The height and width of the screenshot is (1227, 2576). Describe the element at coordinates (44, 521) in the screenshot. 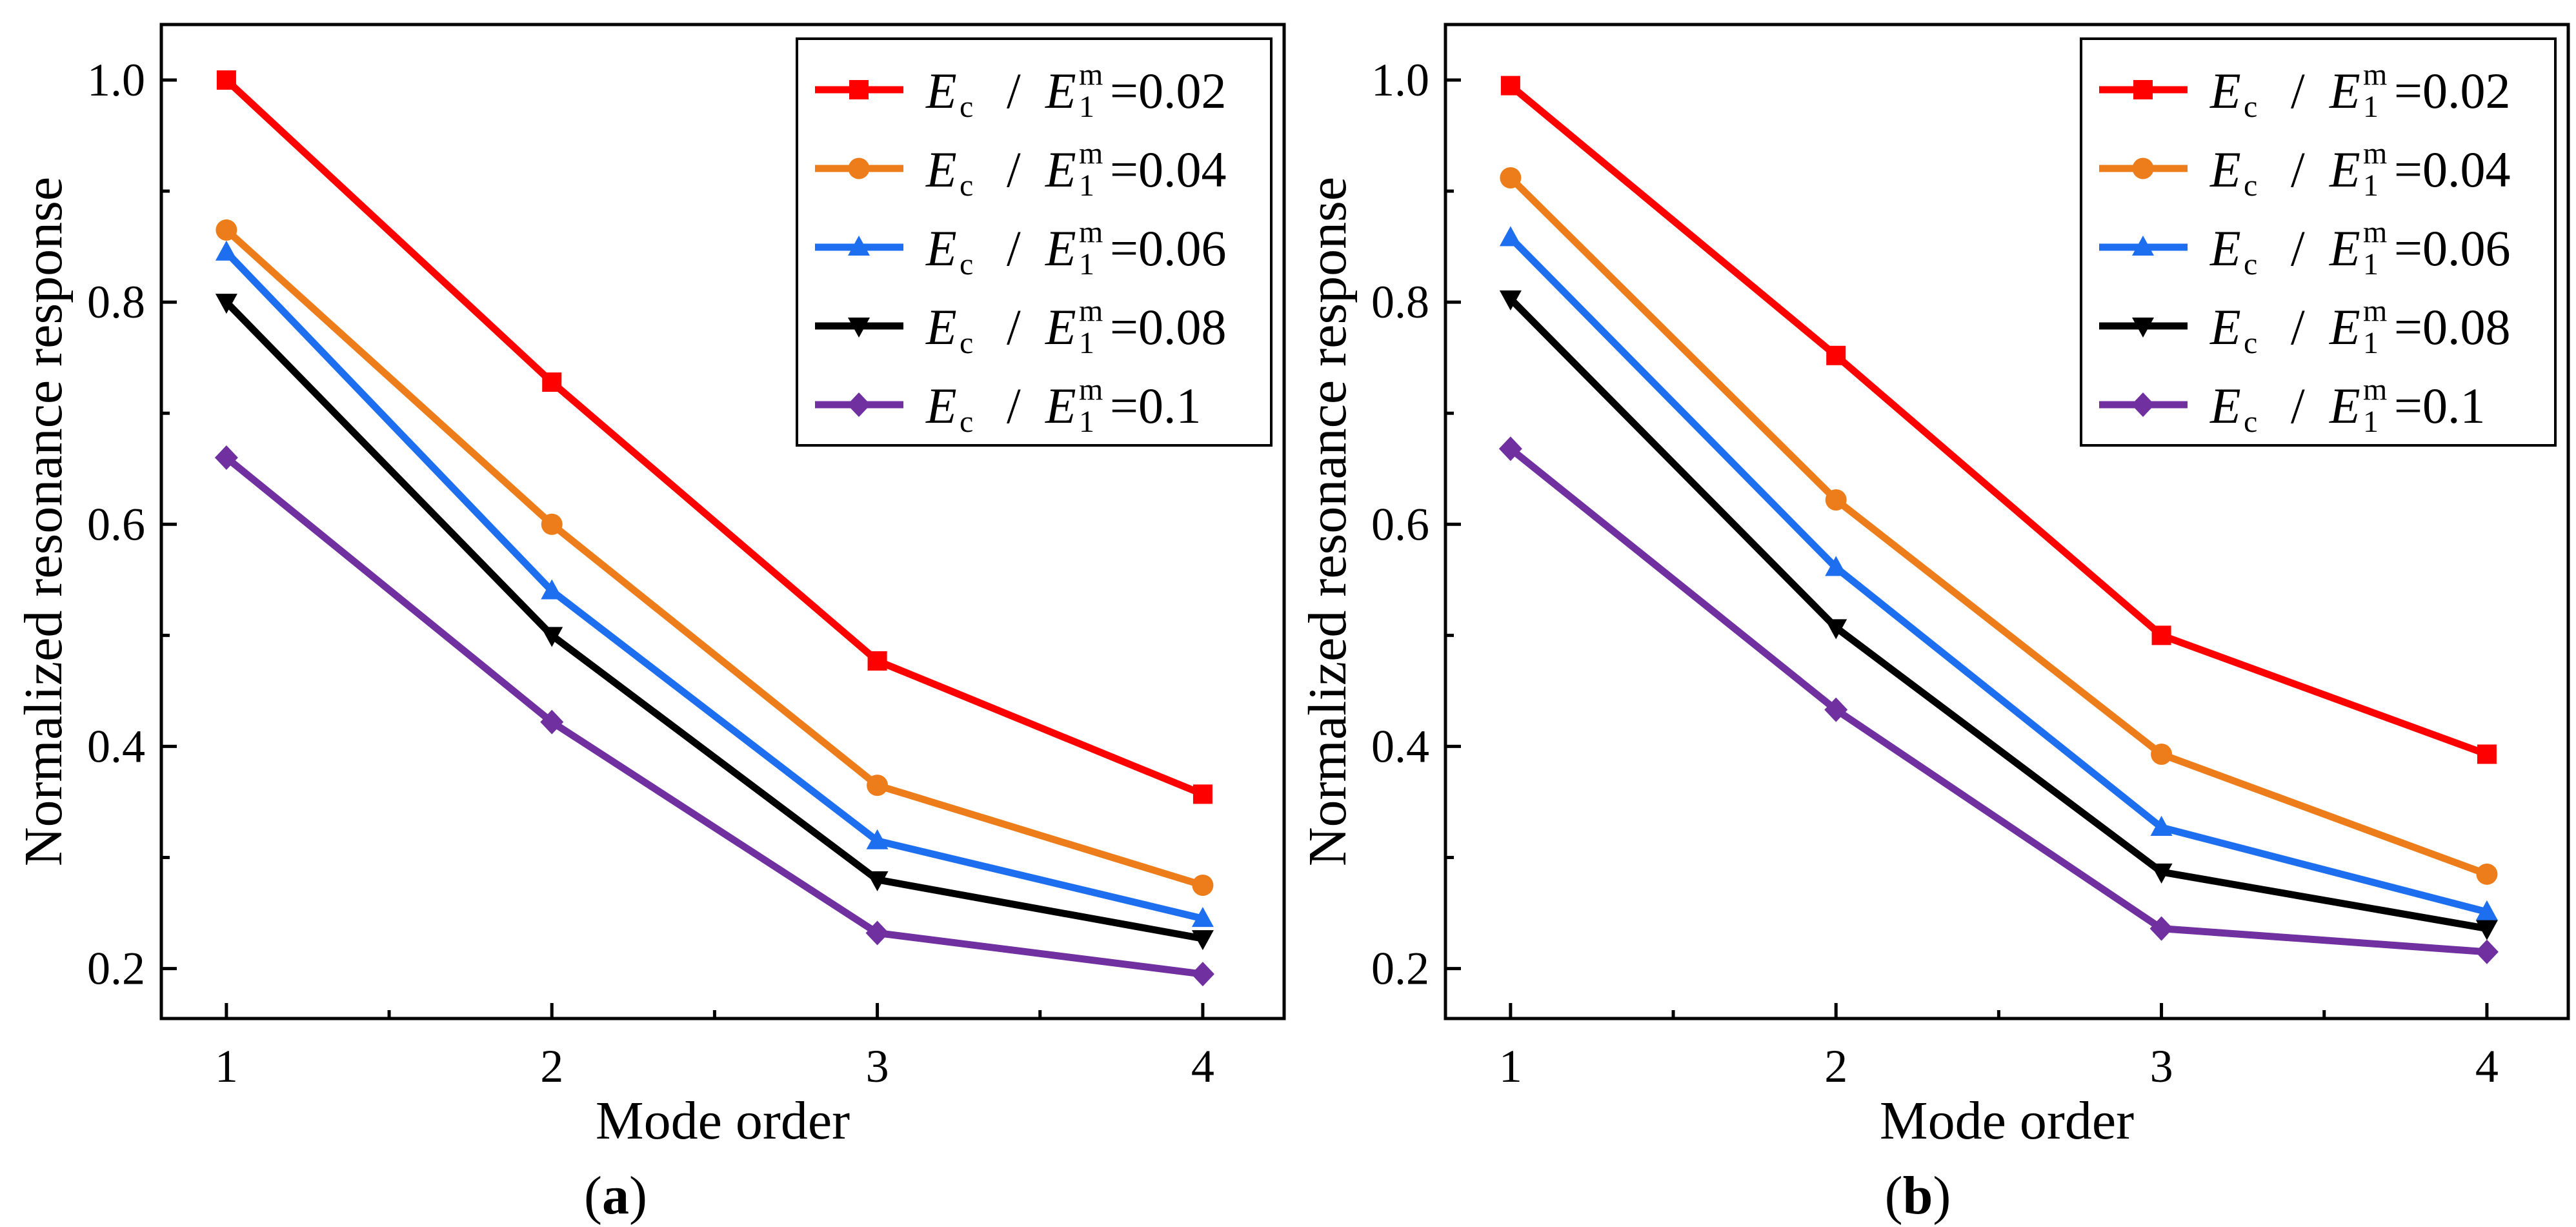

I see `y-axis-title: Normalized resonance response` at that location.